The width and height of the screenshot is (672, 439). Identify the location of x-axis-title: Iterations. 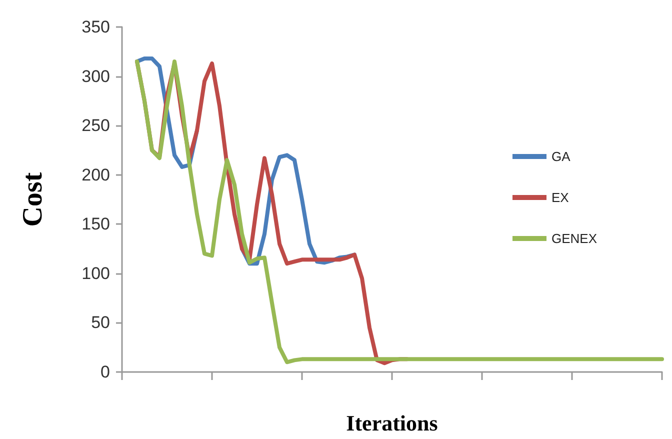
(392, 423).